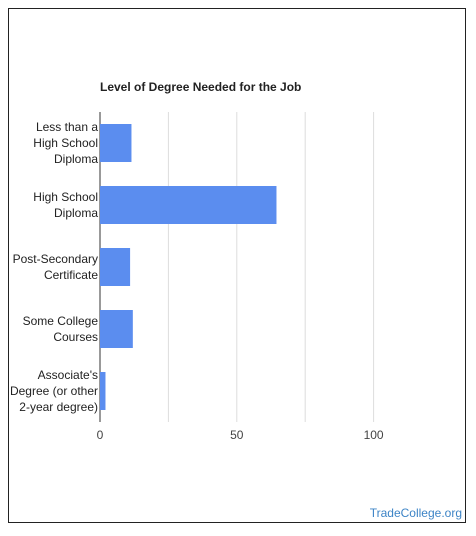  Describe the element at coordinates (55, 267) in the screenshot. I see `category-label: Post-Secondary Certificate` at that location.